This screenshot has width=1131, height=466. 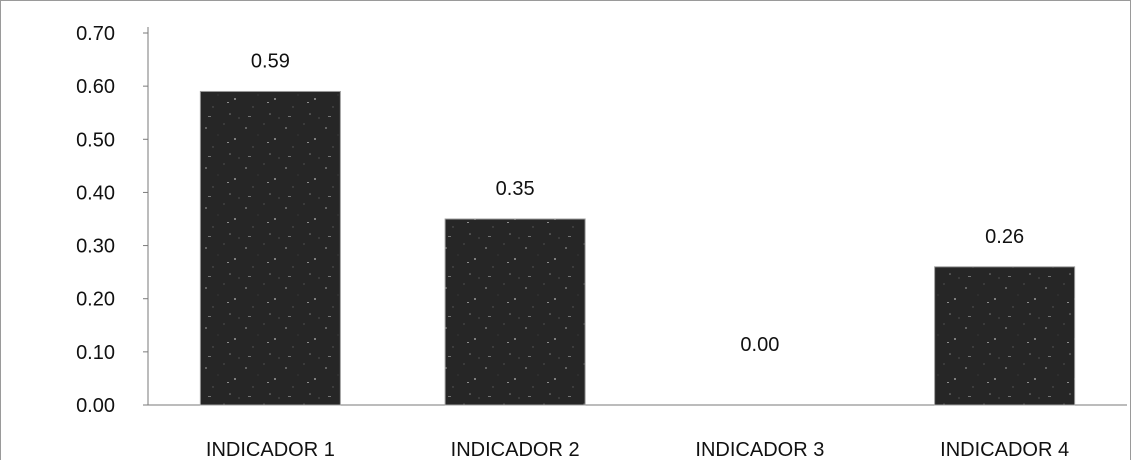 What do you see at coordinates (95, 353) in the screenshot?
I see `y-tick-label: 0.10` at bounding box center [95, 353].